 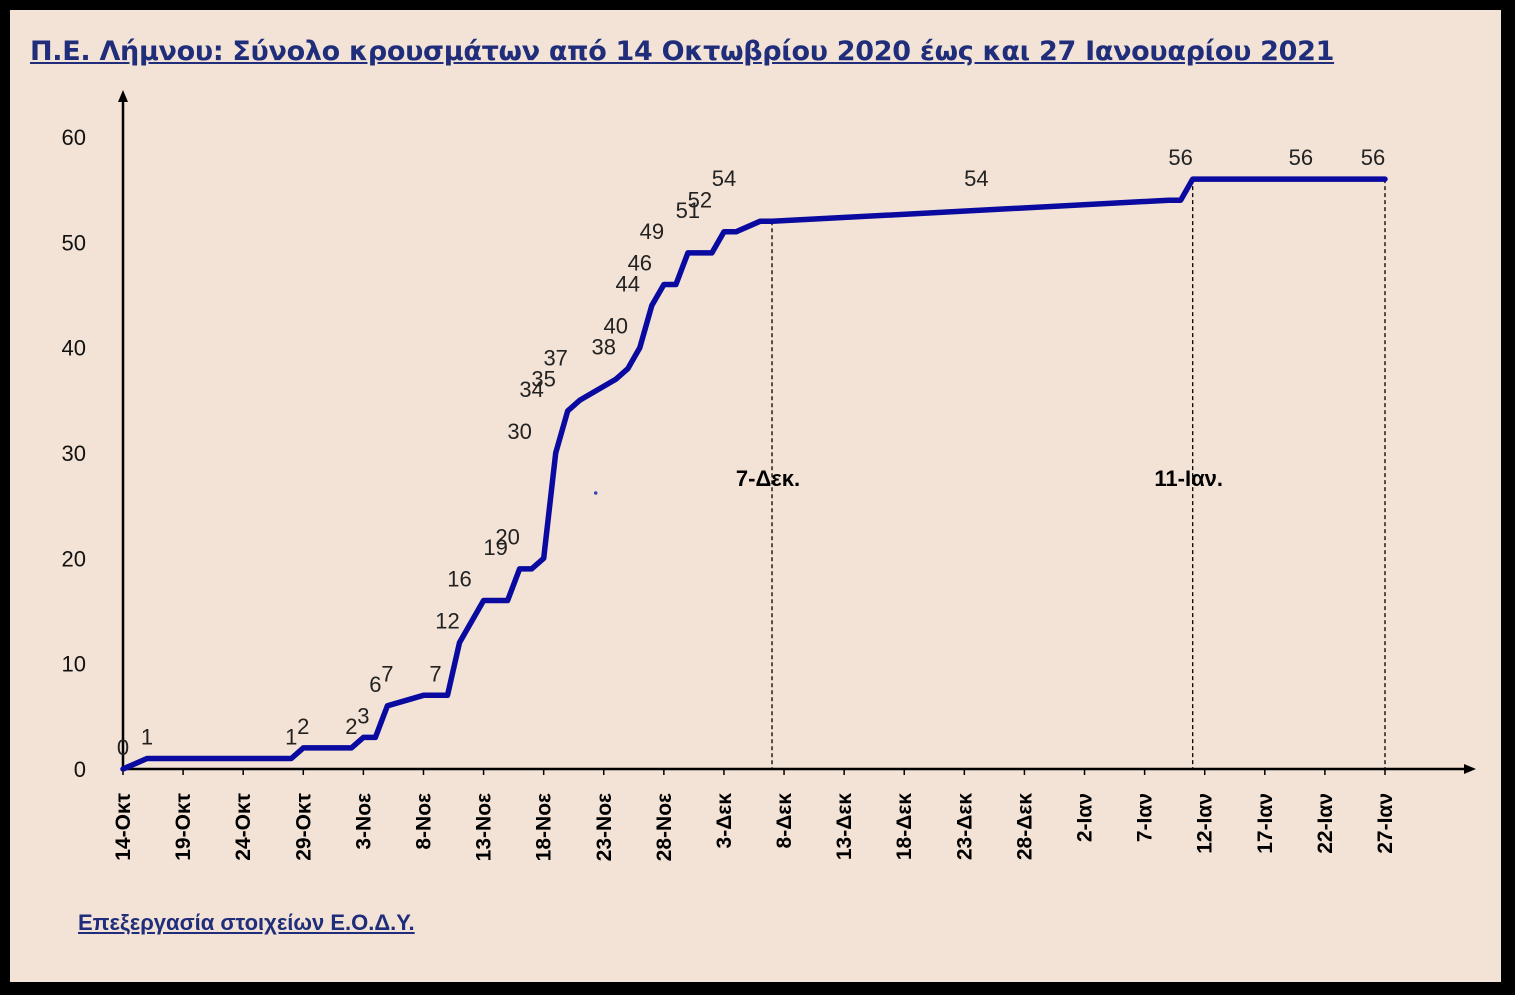 What do you see at coordinates (531, 389) in the screenshot?
I see `data-label: 34` at bounding box center [531, 389].